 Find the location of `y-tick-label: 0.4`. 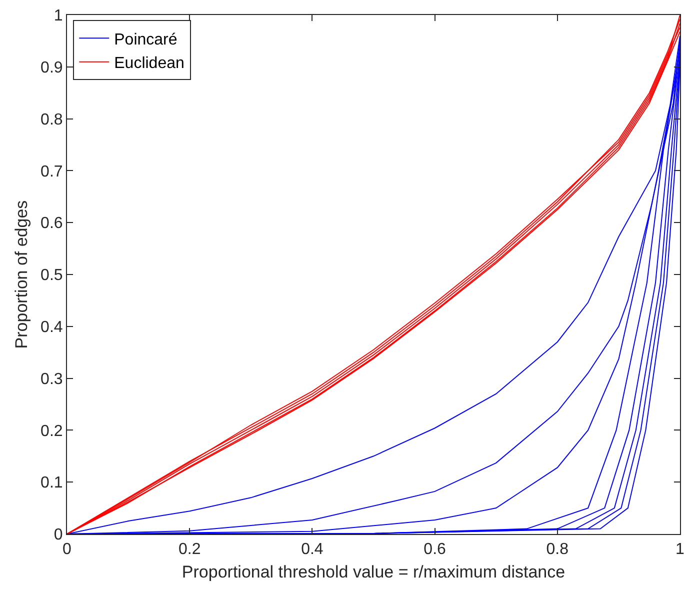

y-tick-label: 0.4 is located at coordinates (51, 327).